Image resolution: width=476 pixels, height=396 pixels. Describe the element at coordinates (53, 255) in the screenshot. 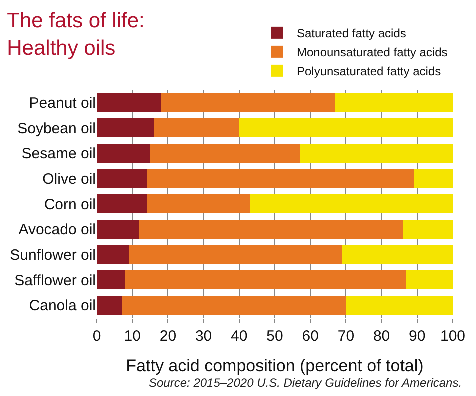

I see `y-tick-label: Sunflower oil` at that location.